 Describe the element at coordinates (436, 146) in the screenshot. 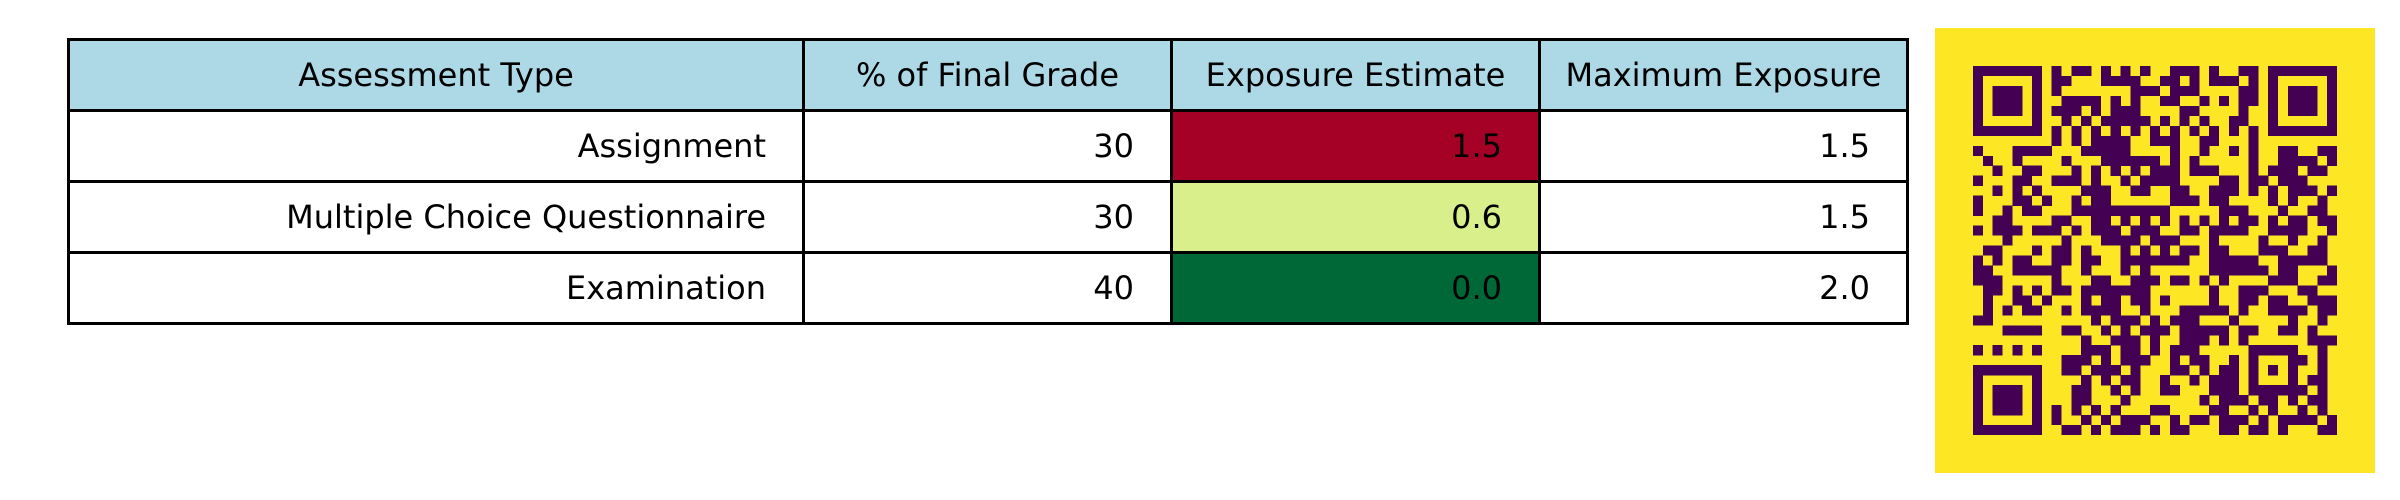

I see `cell-assessment-type: Assignment` at that location.